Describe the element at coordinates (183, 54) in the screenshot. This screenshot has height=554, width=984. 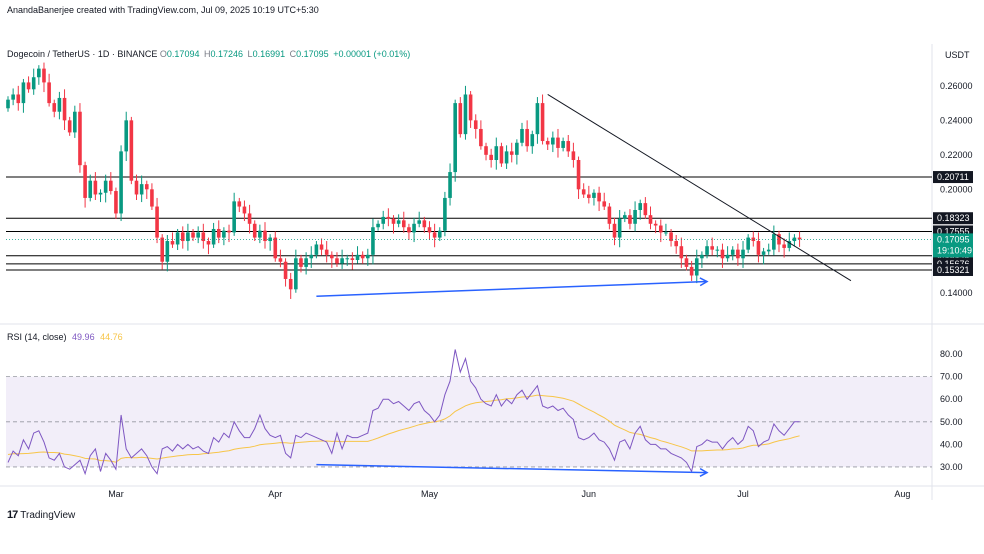
I see `open-value: 0.17094` at that location.